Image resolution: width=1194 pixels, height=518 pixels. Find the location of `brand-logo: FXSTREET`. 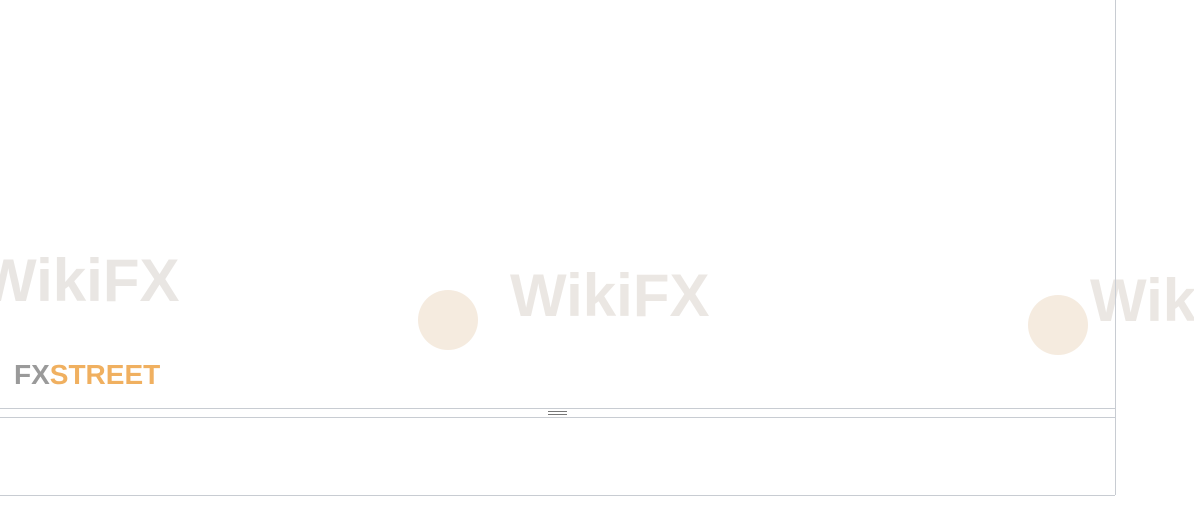

brand-logo: FXSTREET is located at coordinates (87, 374).